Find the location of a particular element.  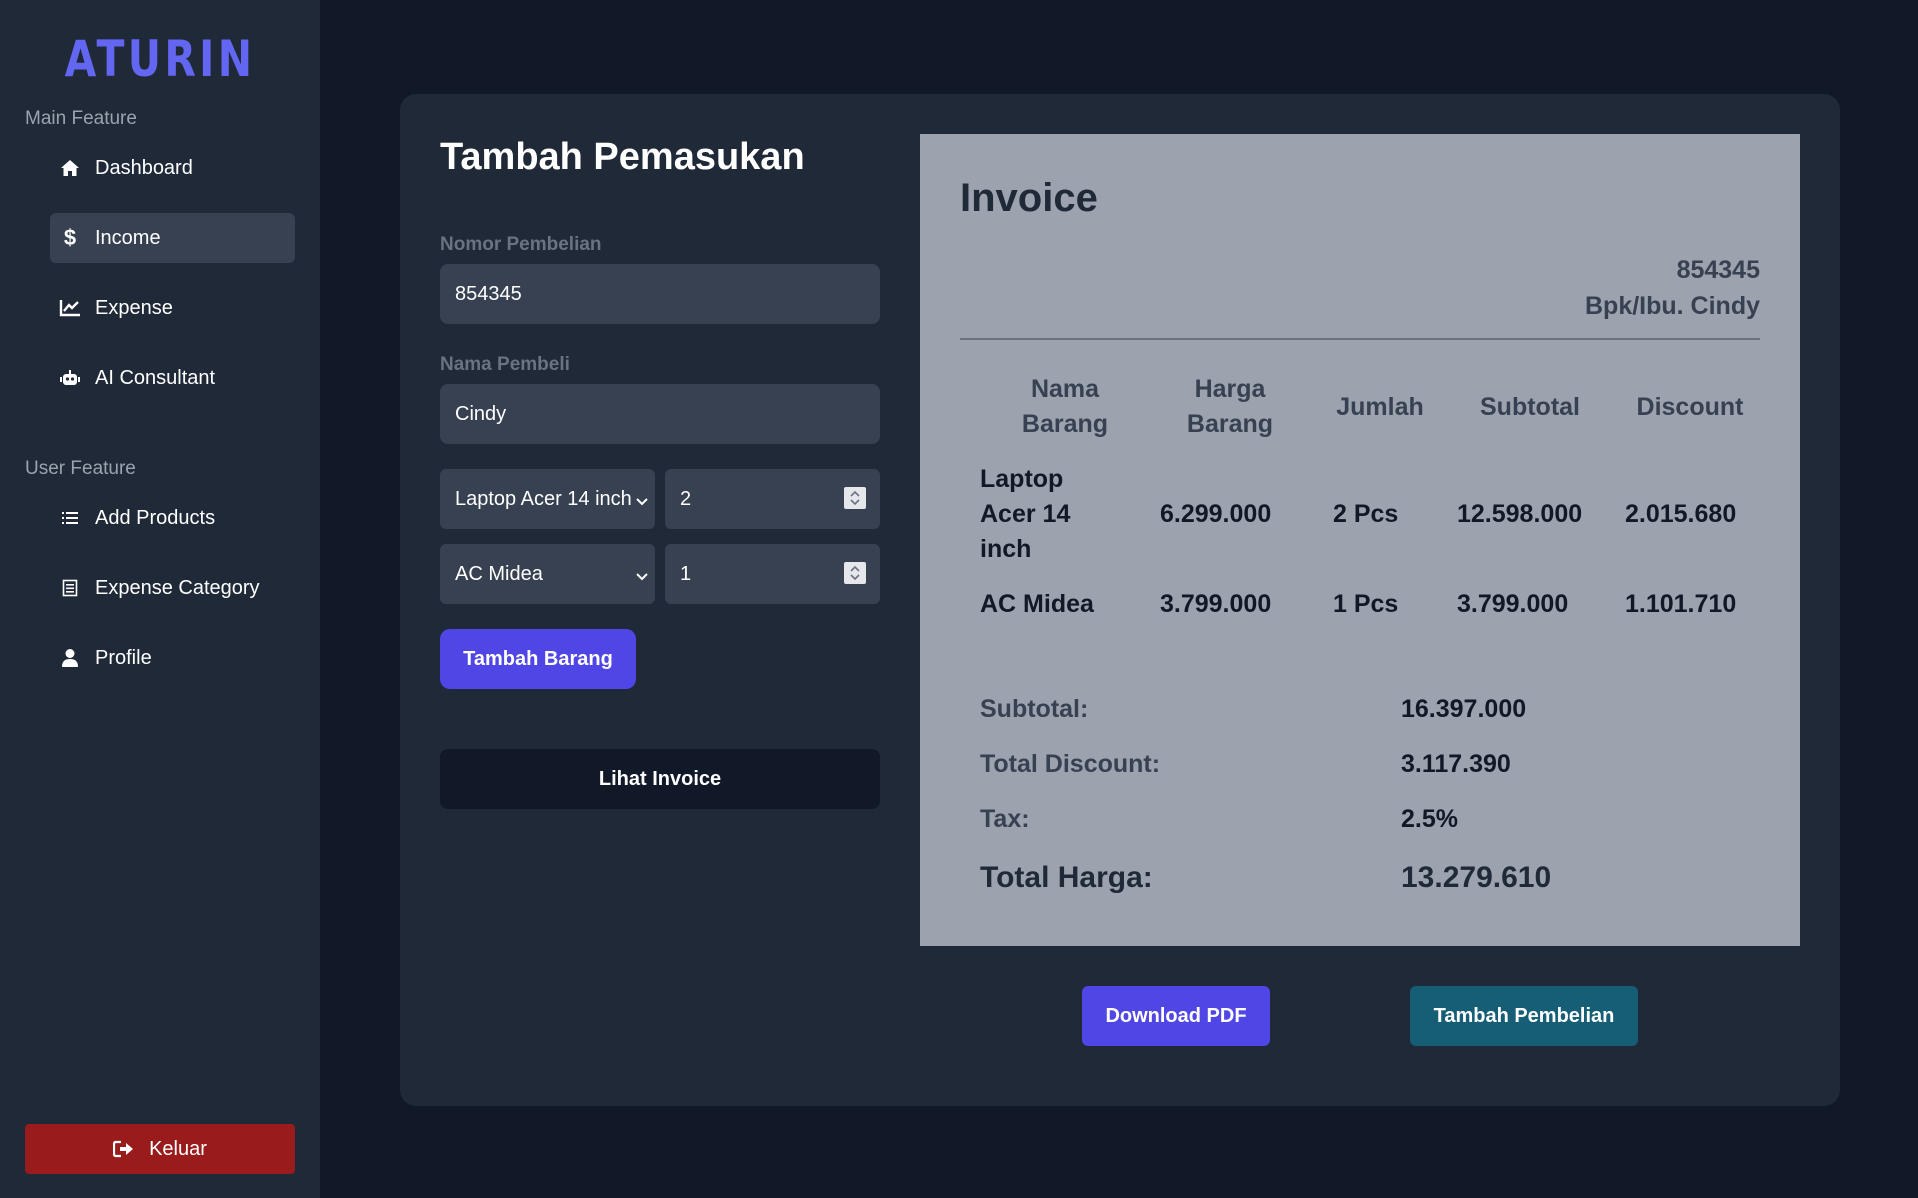

robot-icon is located at coordinates (70, 378).